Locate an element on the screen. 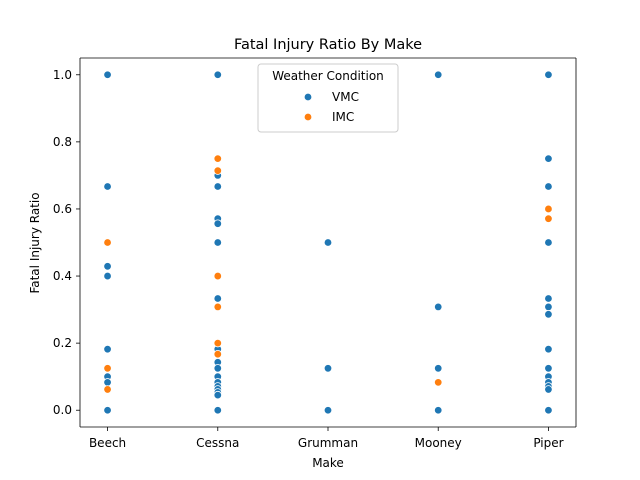 The width and height of the screenshot is (640, 480). legend-frame is located at coordinates (328, 98).